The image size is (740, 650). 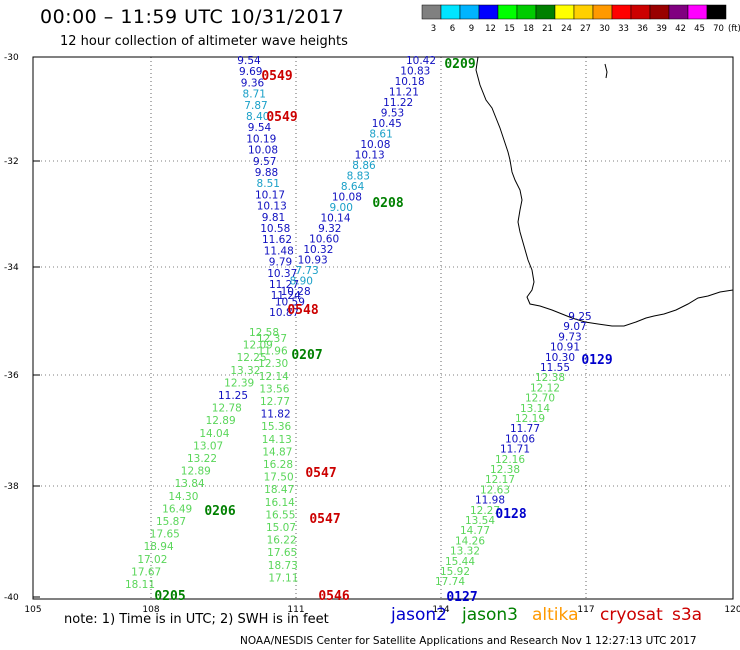 I want to click on wave-height-value: 12.27, so click(x=485, y=511).